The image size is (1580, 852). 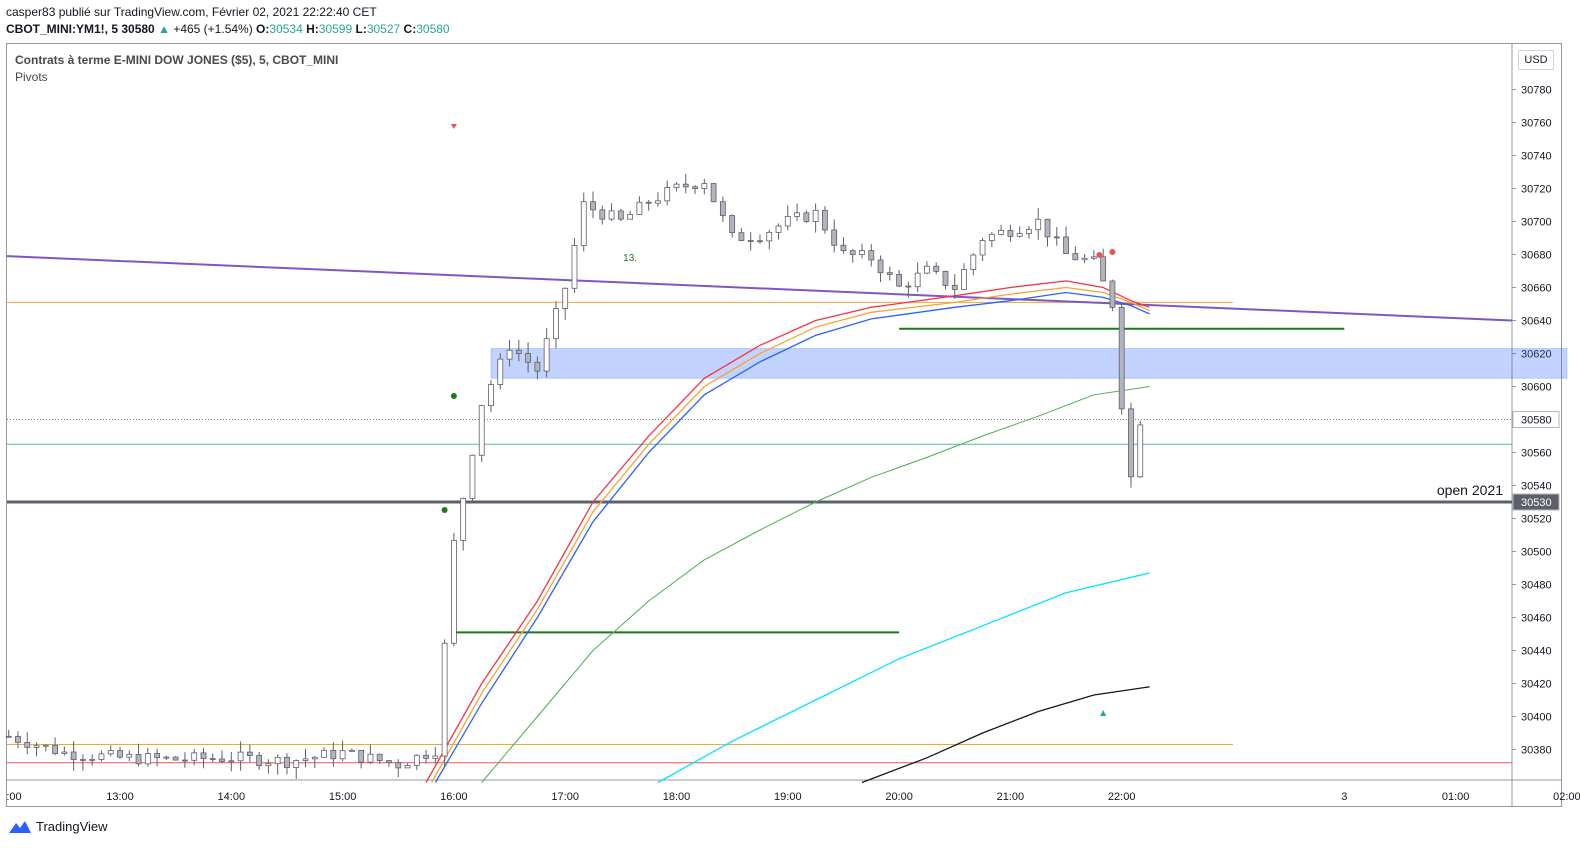 I want to click on price-axis-label: 30580, so click(x=1536, y=421).